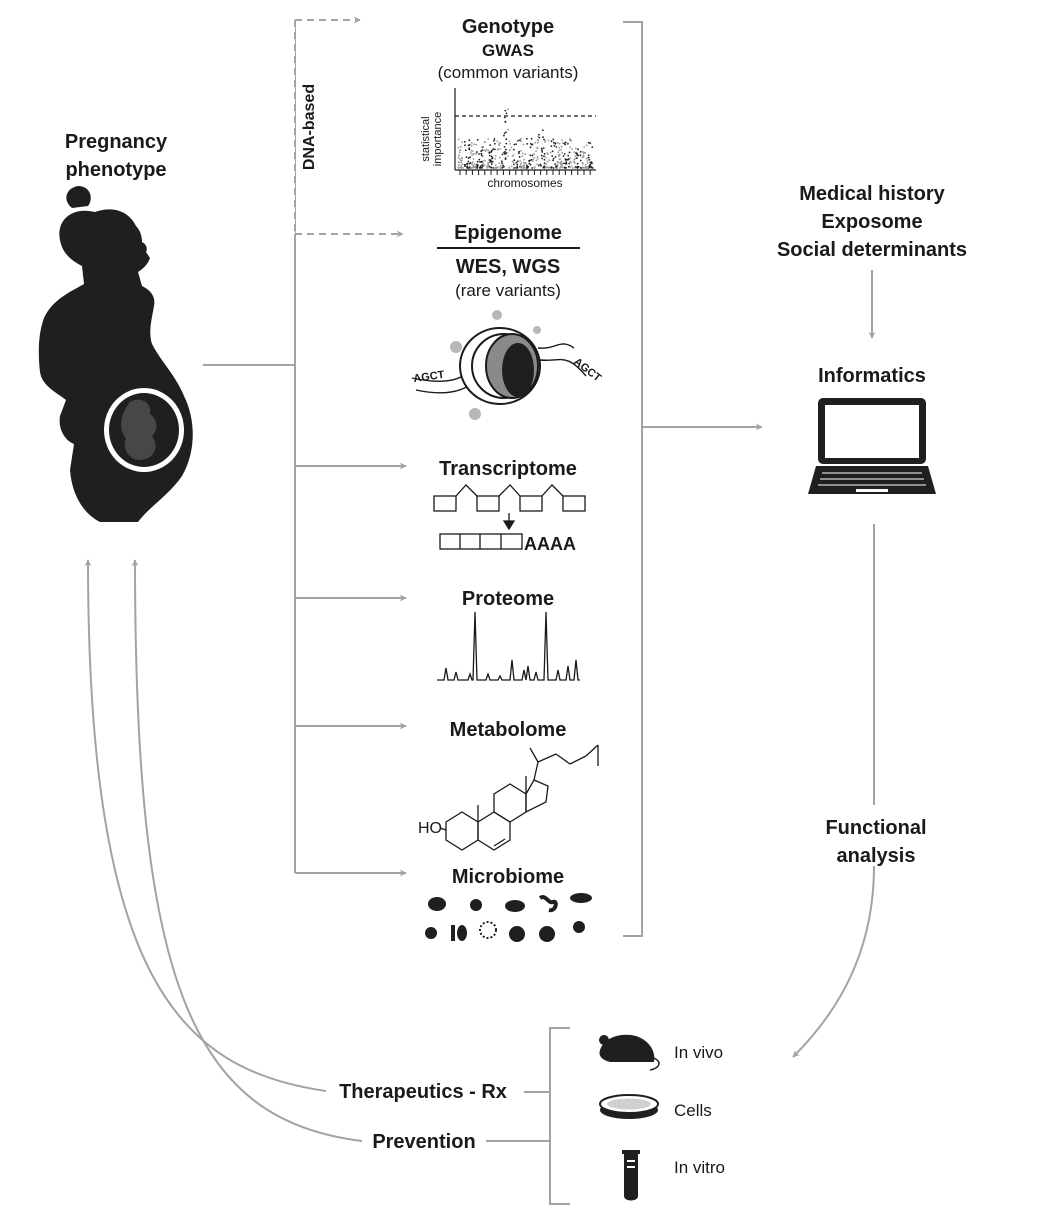  Describe the element at coordinates (508, 646) in the screenshot. I see `mass-spectrum` at that location.